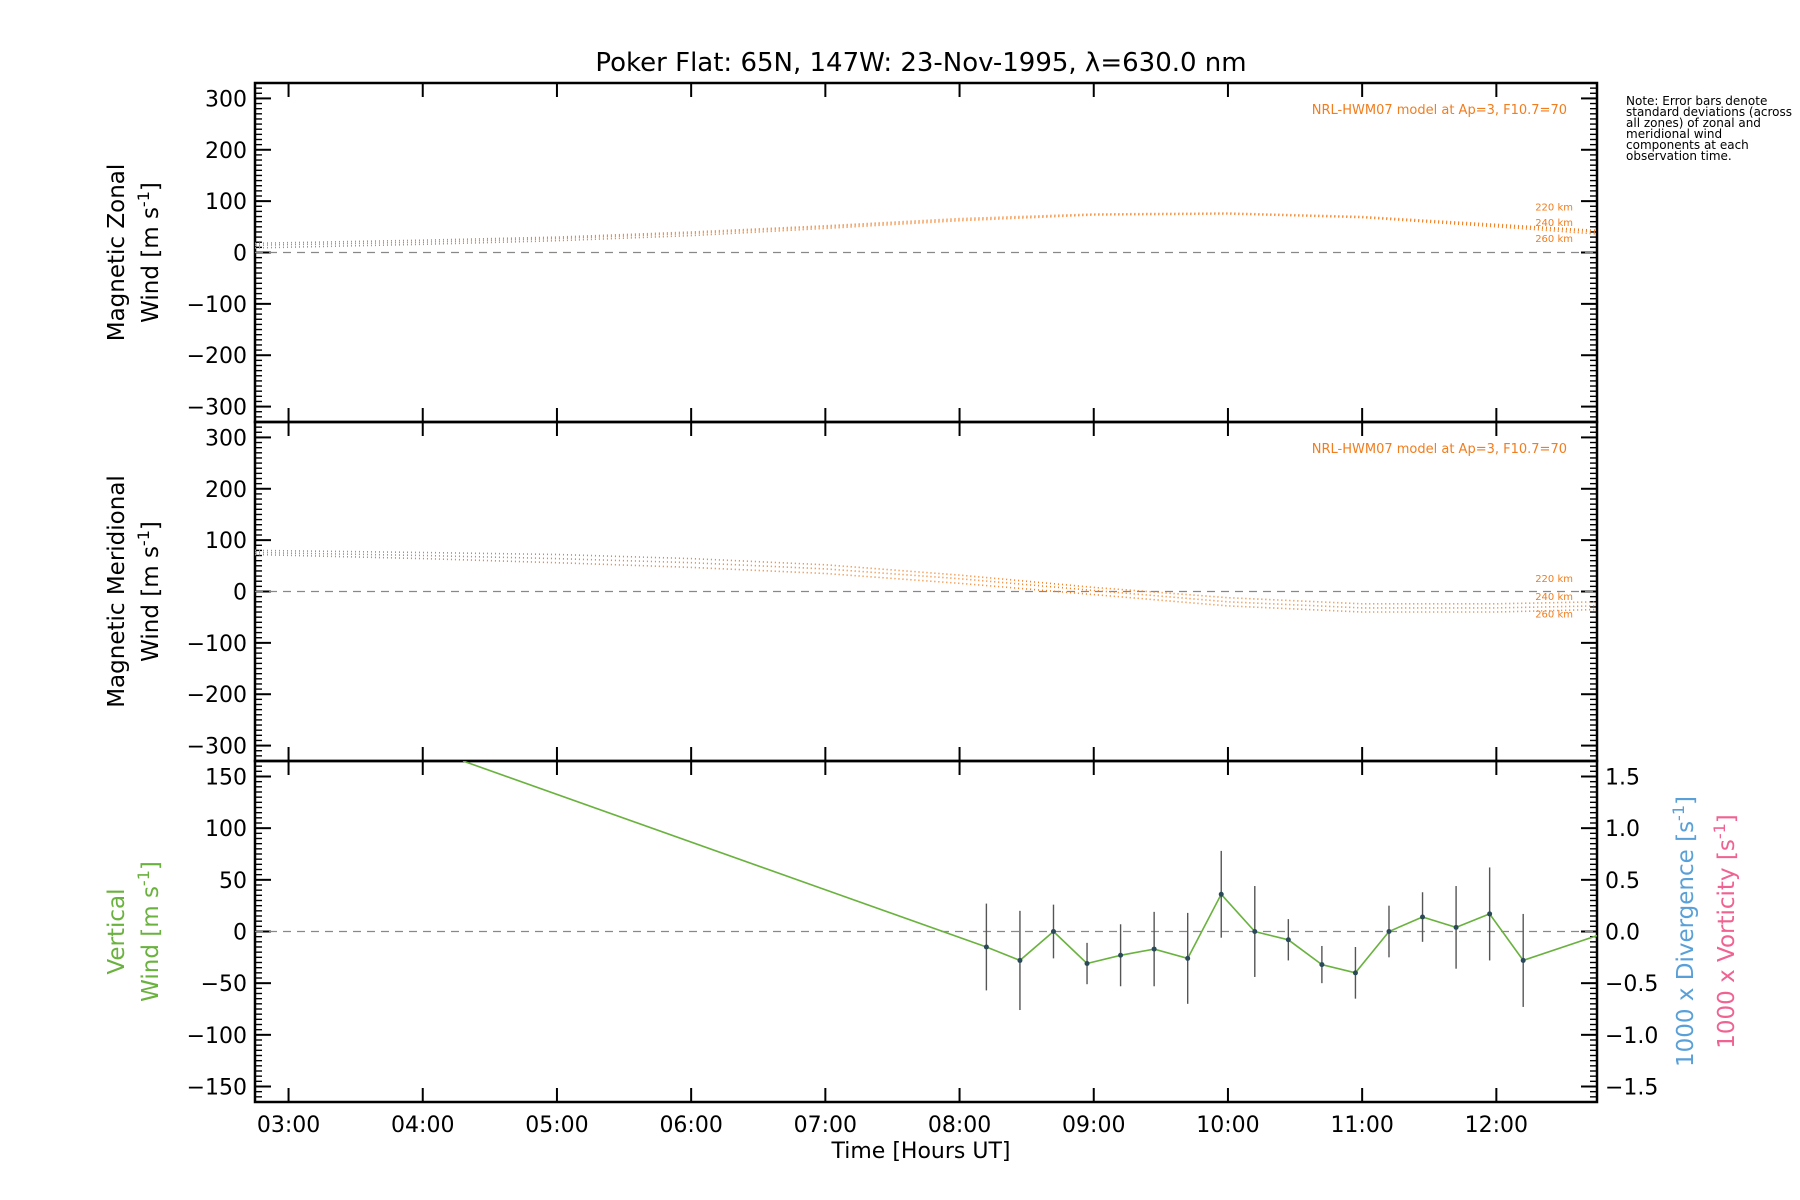 This screenshot has width=1800, height=1200. Describe the element at coordinates (217, 1088) in the screenshot. I see `y-tick-label: −150` at that location.